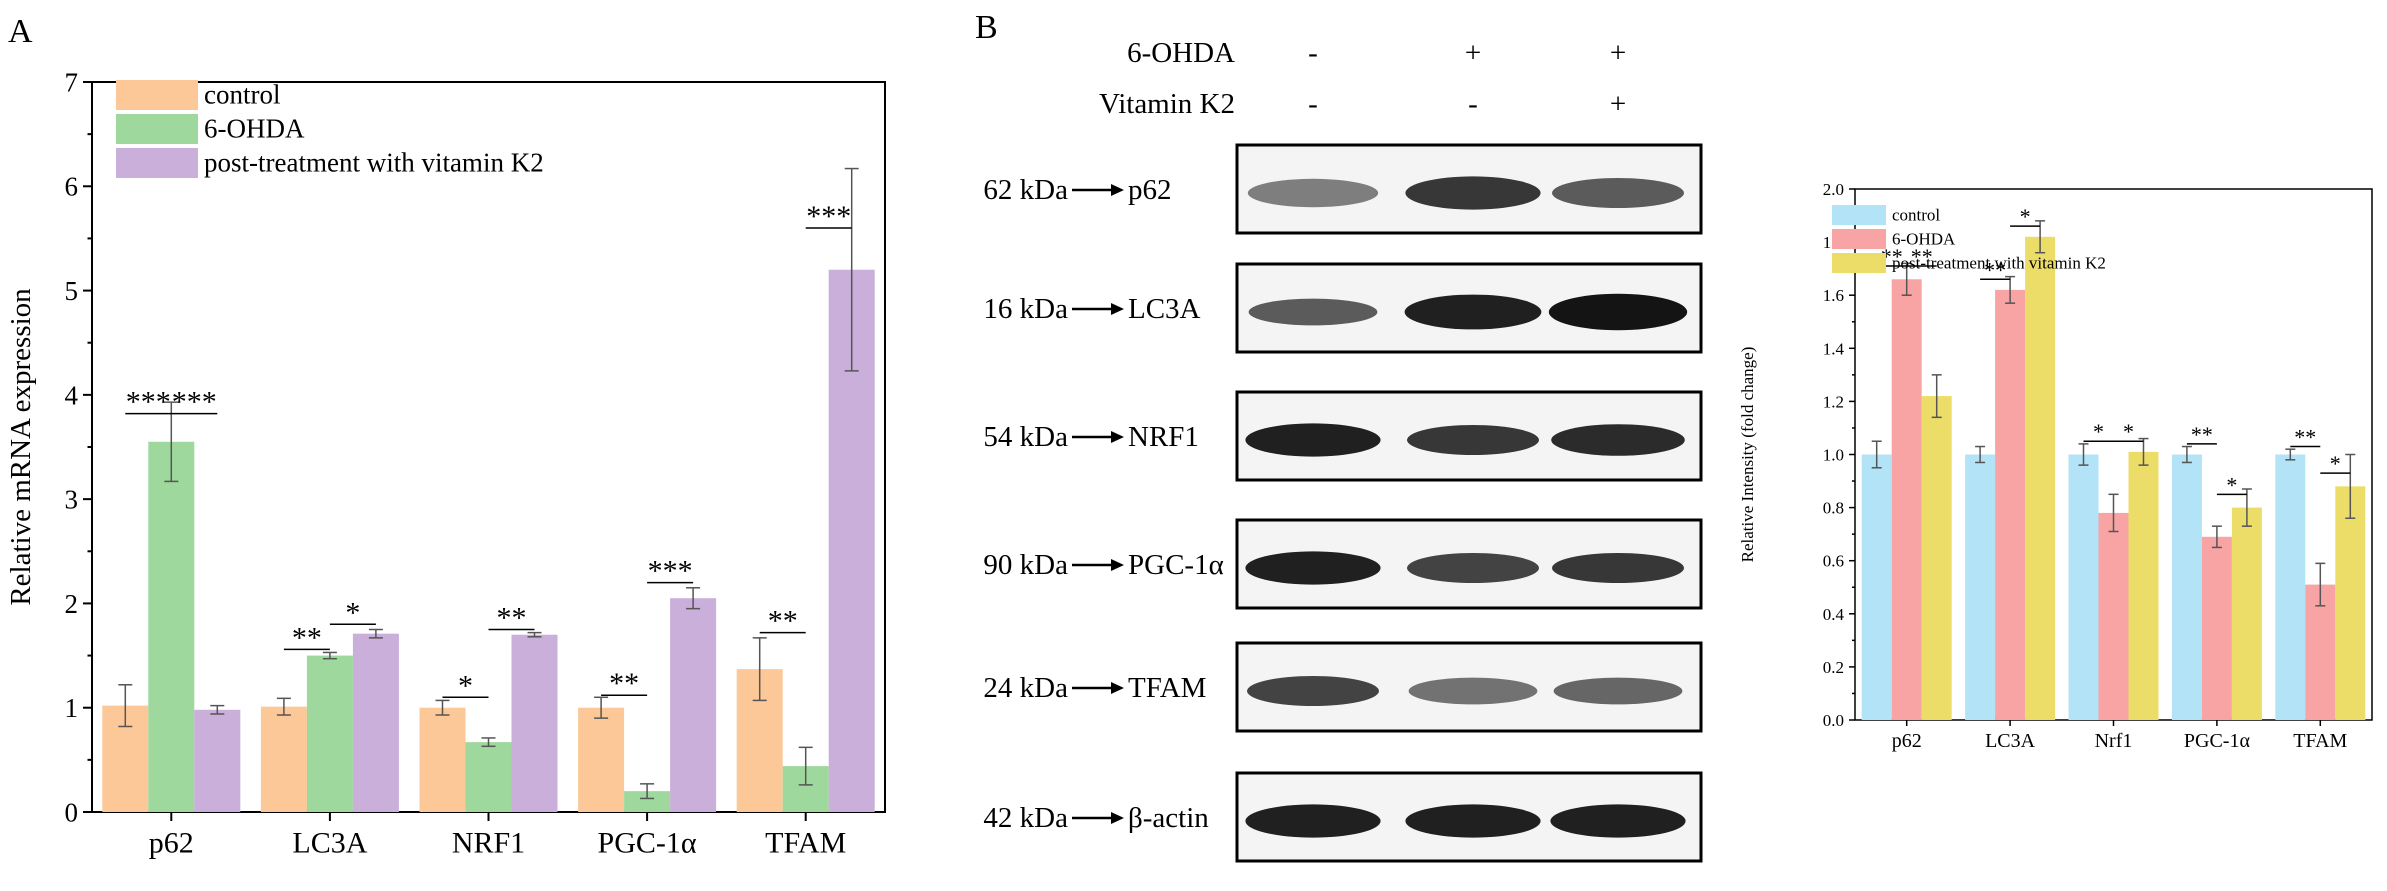 The image size is (2387, 891). What do you see at coordinates (1025, 309) in the screenshot?
I see `kda-label: 16 kDa` at bounding box center [1025, 309].